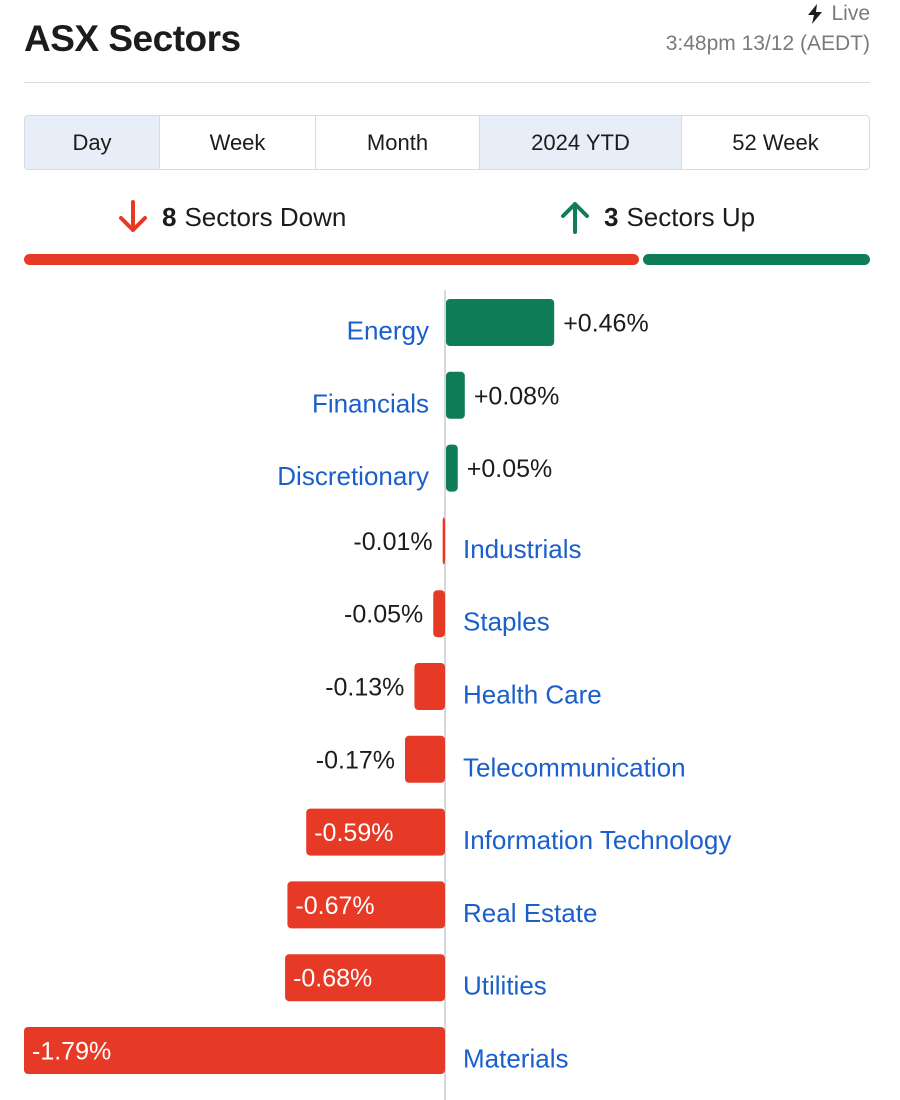  I want to click on category-label-materials: Materials, so click(515, 1059).